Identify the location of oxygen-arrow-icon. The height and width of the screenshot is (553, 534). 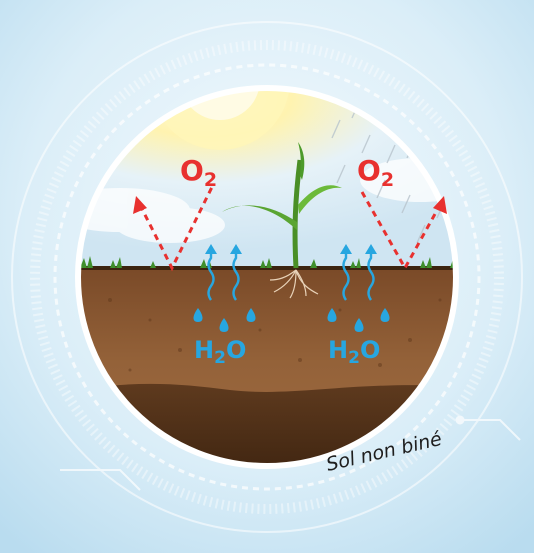
(290, 228).